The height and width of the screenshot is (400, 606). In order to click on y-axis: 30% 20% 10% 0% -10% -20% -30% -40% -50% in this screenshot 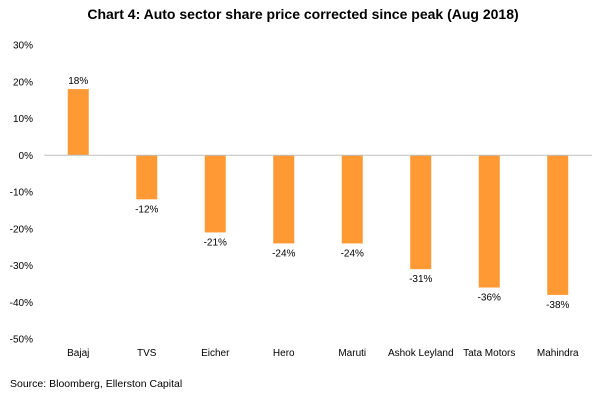, I will do `click(21, 193)`.